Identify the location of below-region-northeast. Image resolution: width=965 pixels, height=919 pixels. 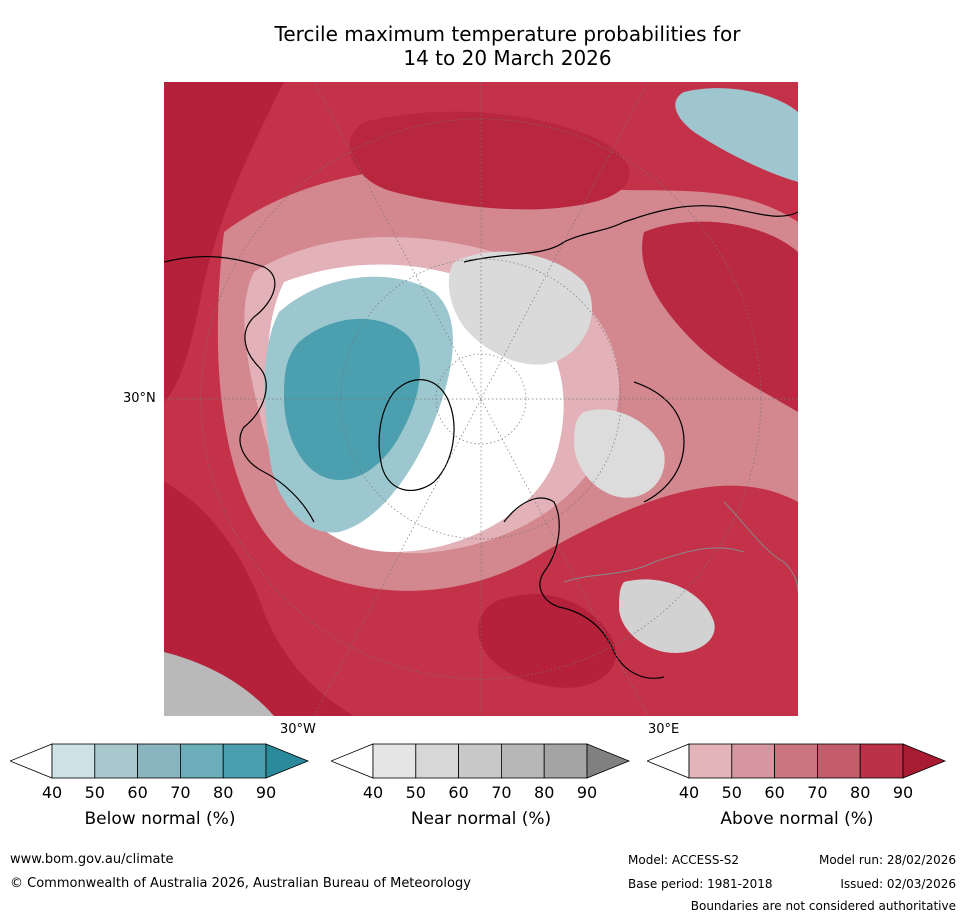
(736, 135).